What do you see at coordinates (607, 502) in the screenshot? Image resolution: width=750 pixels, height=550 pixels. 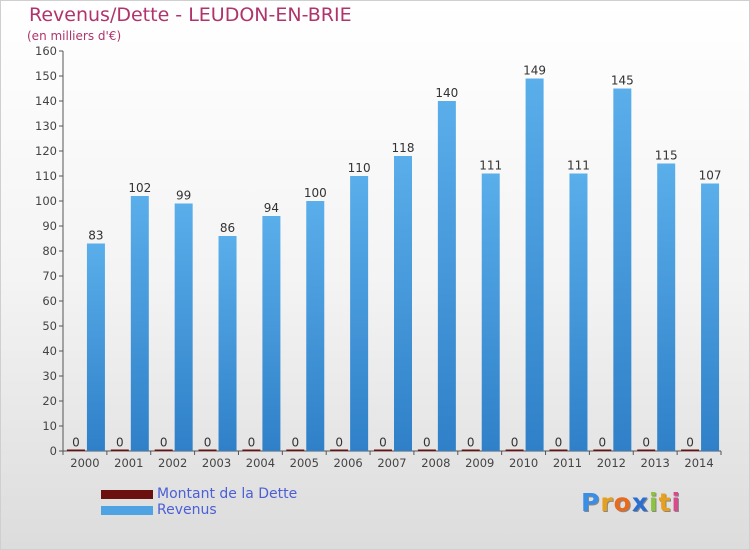 I see `logo-letter: r` at bounding box center [607, 502].